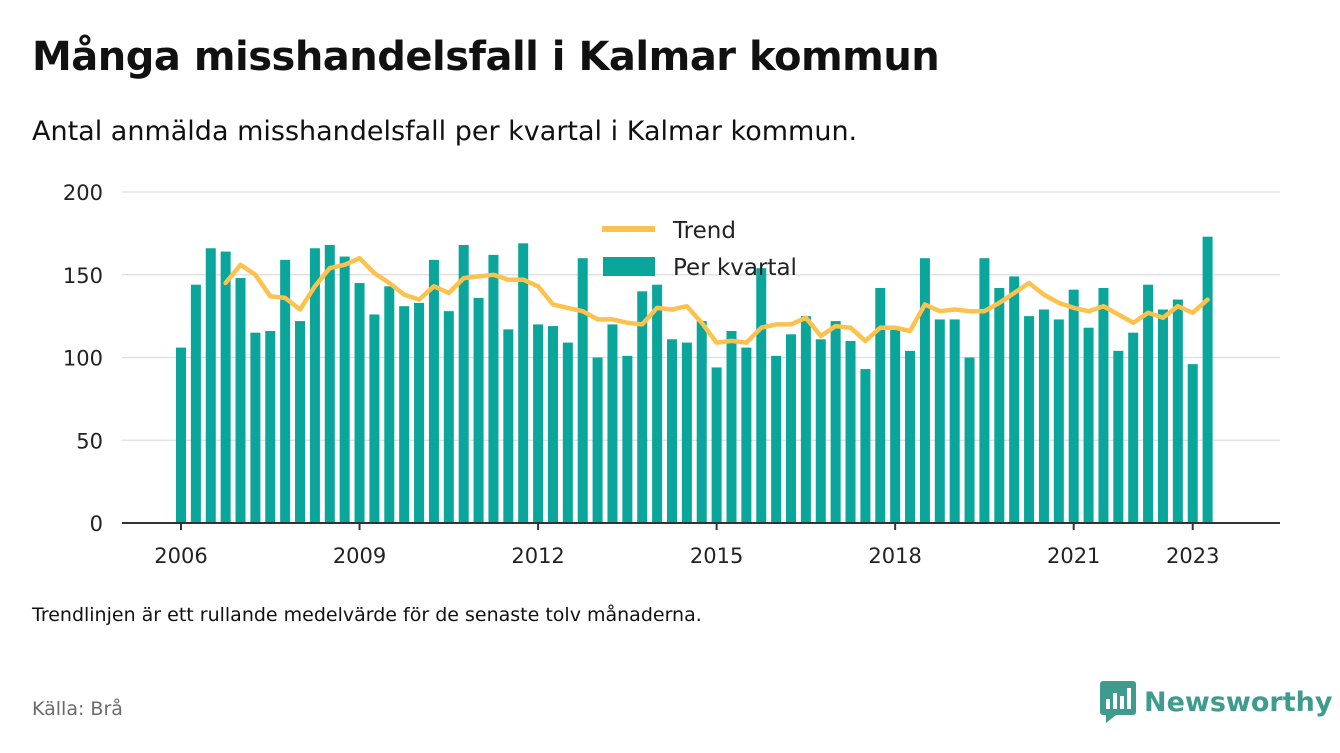  What do you see at coordinates (1118, 702) in the screenshot?
I see `newsworthy-chart-logo-icon` at bounding box center [1118, 702].